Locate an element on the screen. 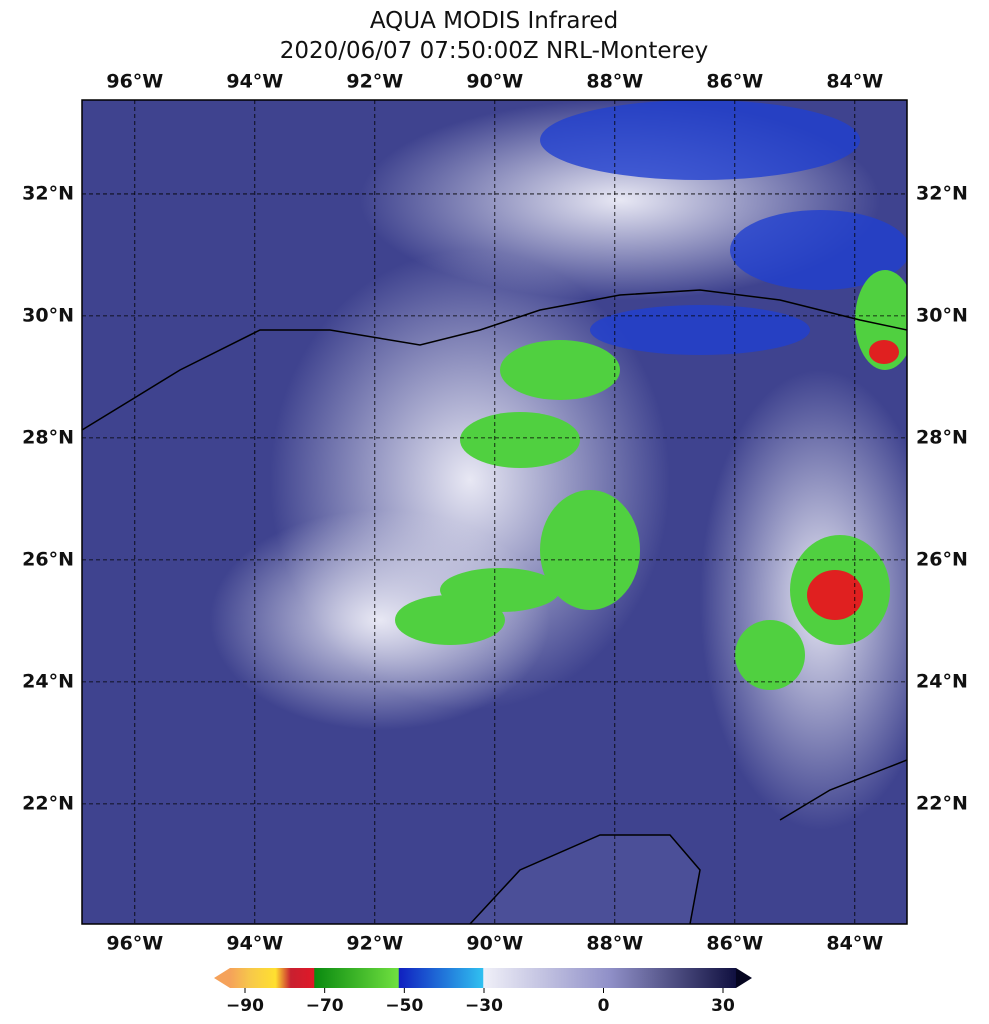 The width and height of the screenshot is (989, 1024). colorbar-label: 30 is located at coordinates (723, 1006).